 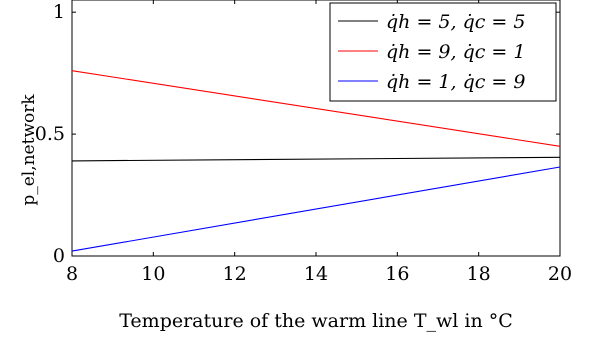 What do you see at coordinates (50, 134) in the screenshot?
I see `y-tick-label: 0.5` at bounding box center [50, 134].